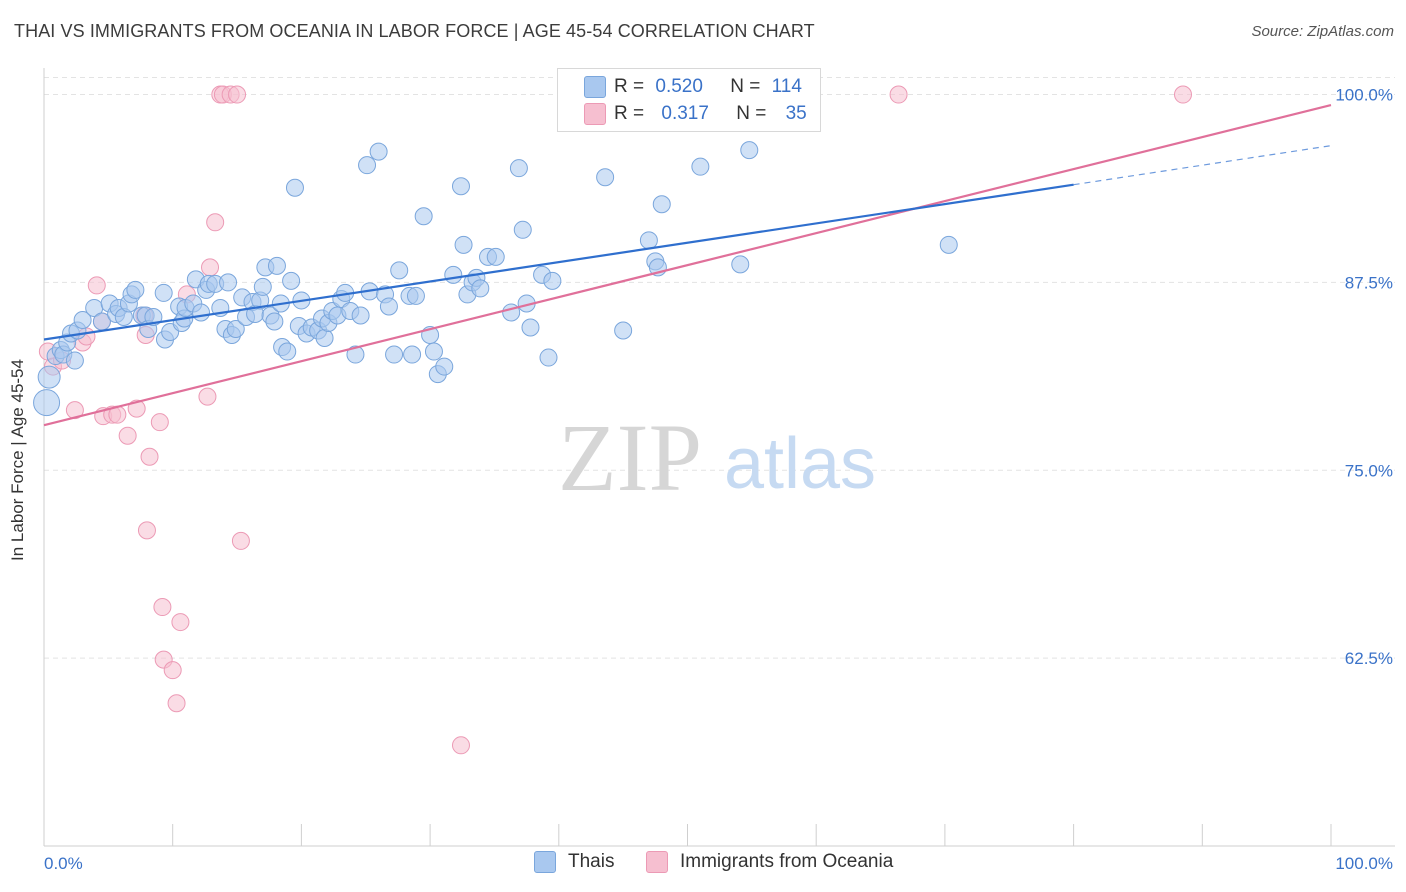  What do you see at coordinates (1364, 95) in the screenshot?
I see `y-tick-label: 100.0%` at bounding box center [1364, 95].